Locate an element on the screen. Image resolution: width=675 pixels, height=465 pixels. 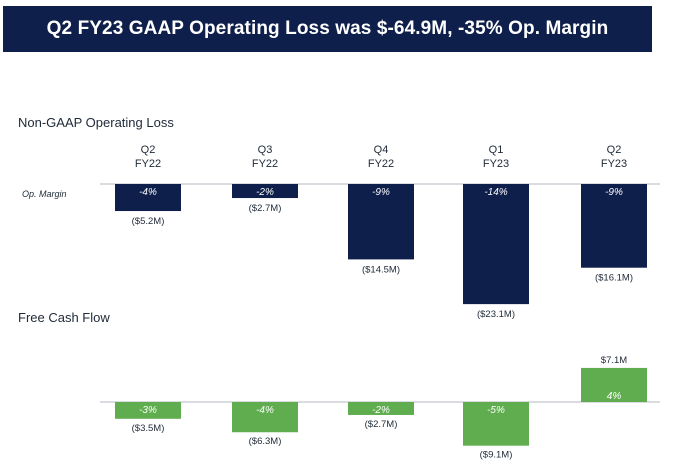
opex-margin-label: -2% is located at coordinates (265, 192).